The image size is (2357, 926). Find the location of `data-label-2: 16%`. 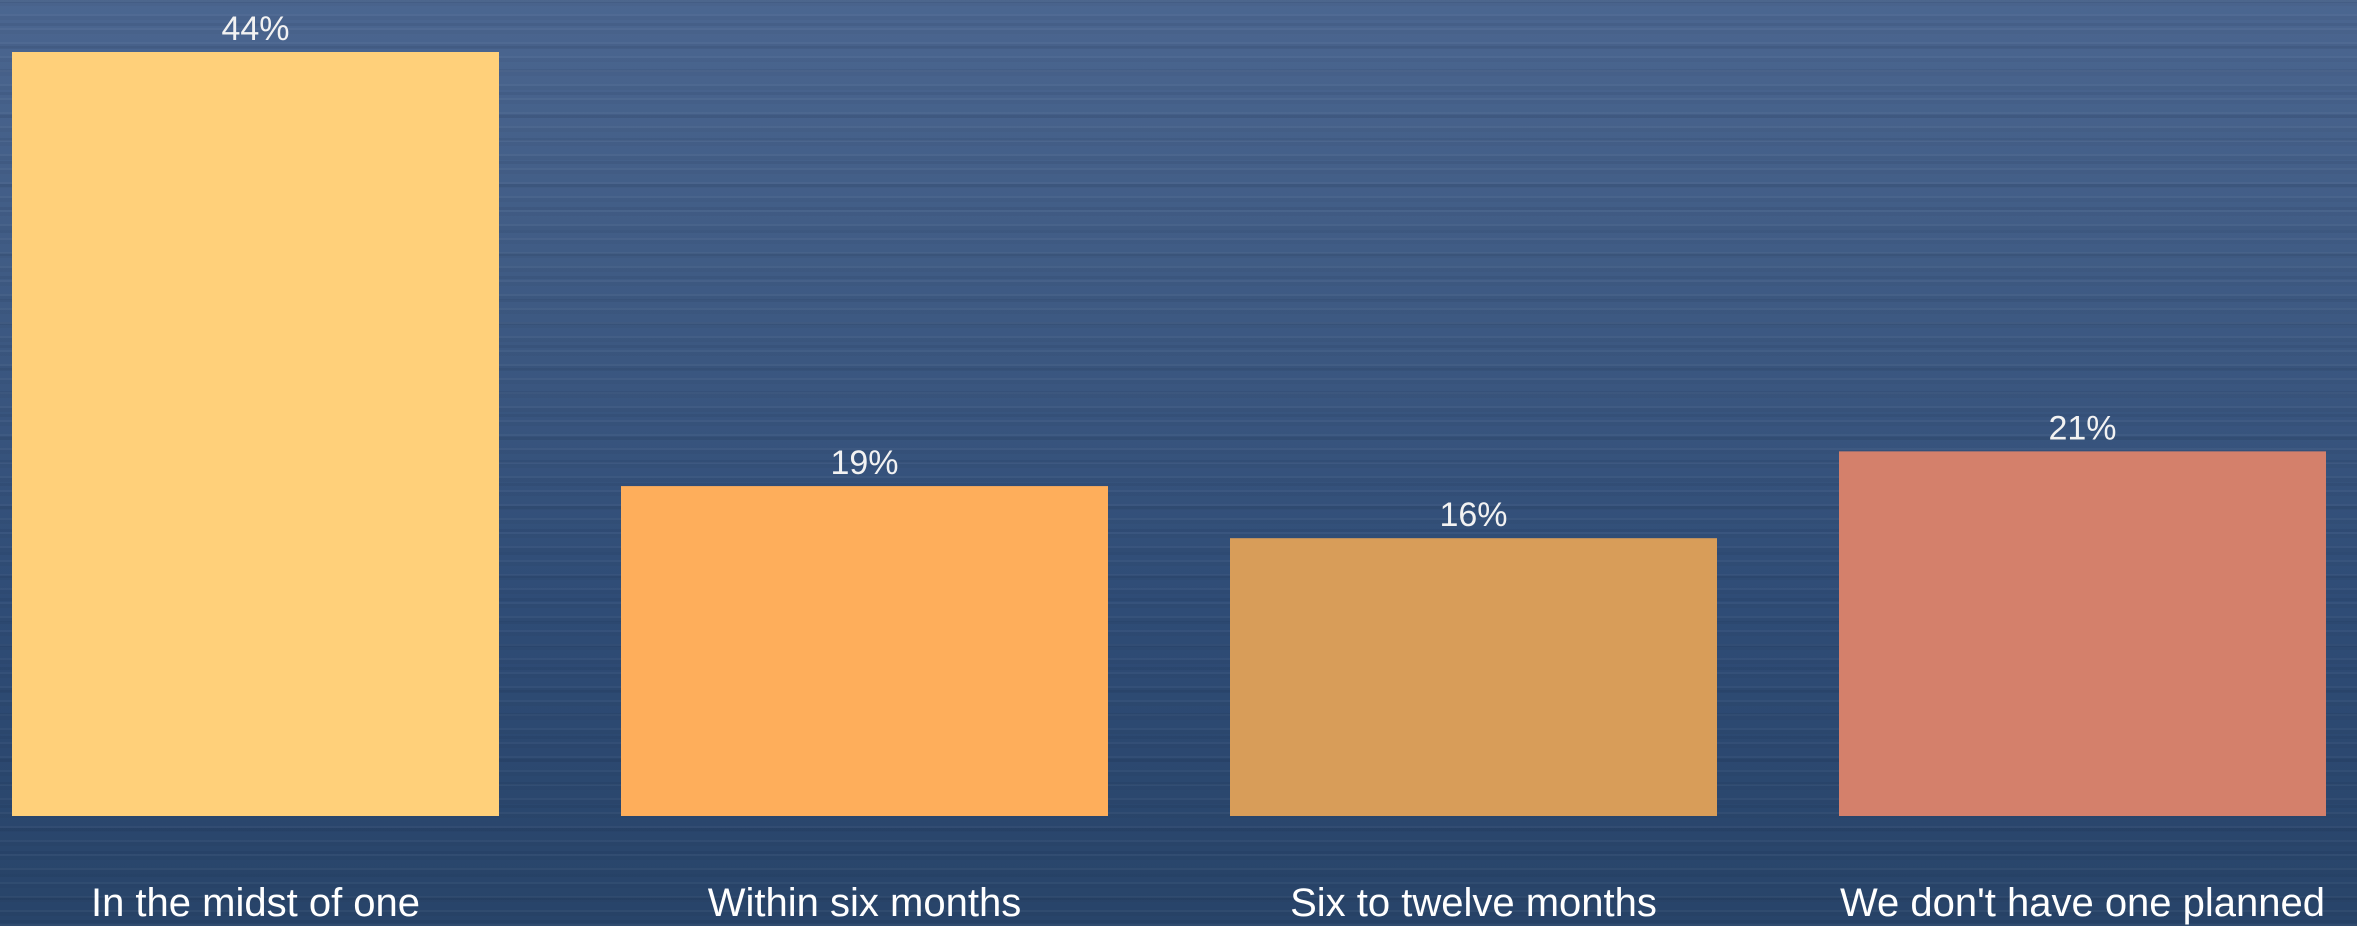

data-label-2: 16% is located at coordinates (1473, 515).